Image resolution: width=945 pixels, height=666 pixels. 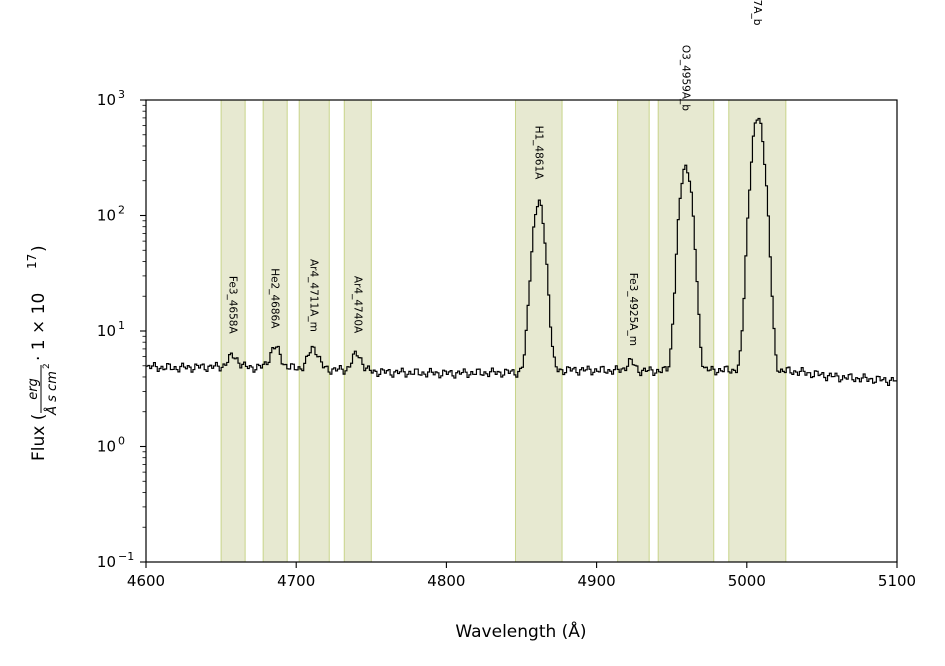 What do you see at coordinates (47, 366) in the screenshot?
I see `y-label-denominator-exponent: 2` at bounding box center [47, 366].